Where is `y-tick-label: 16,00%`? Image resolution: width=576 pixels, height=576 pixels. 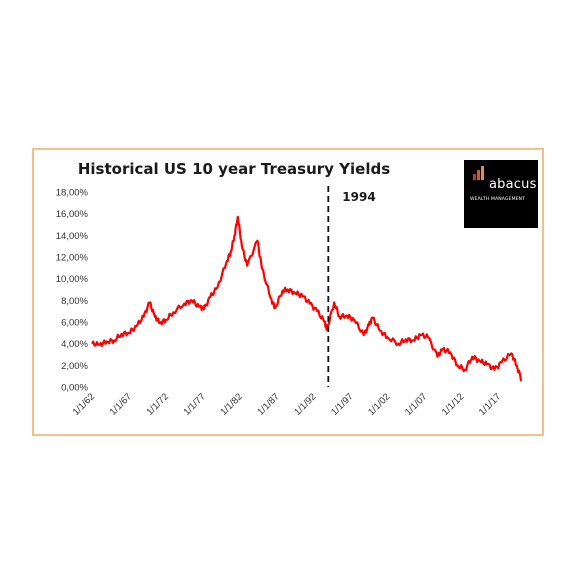
y-tick-label: 16,00% is located at coordinates (72, 214).